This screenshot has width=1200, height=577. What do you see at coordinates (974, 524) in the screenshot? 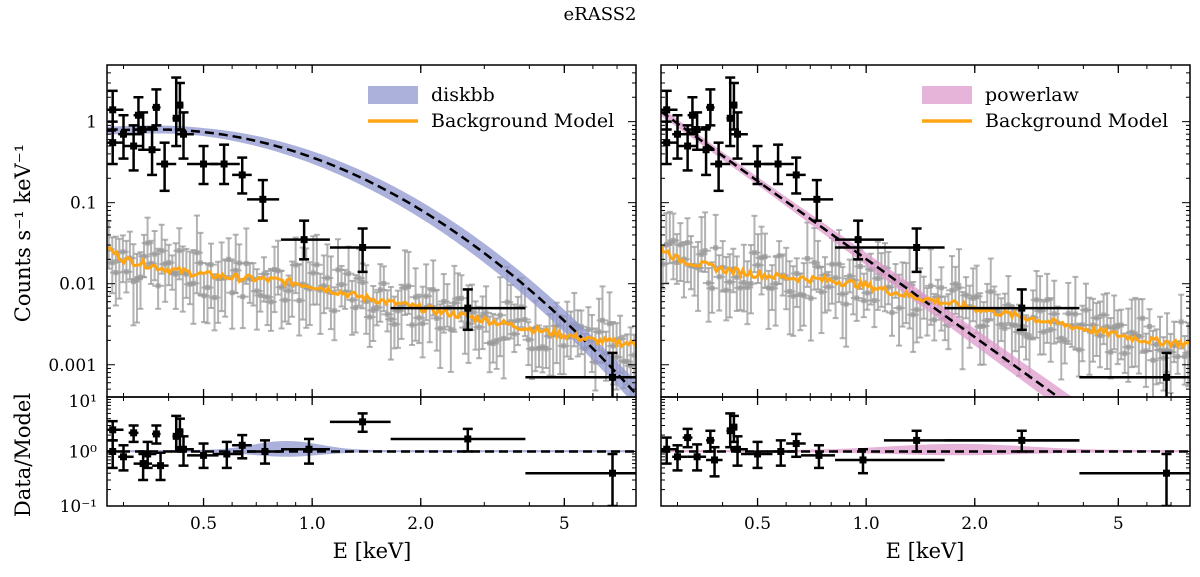
I see `x-tick-label: 2.0` at bounding box center [974, 524].